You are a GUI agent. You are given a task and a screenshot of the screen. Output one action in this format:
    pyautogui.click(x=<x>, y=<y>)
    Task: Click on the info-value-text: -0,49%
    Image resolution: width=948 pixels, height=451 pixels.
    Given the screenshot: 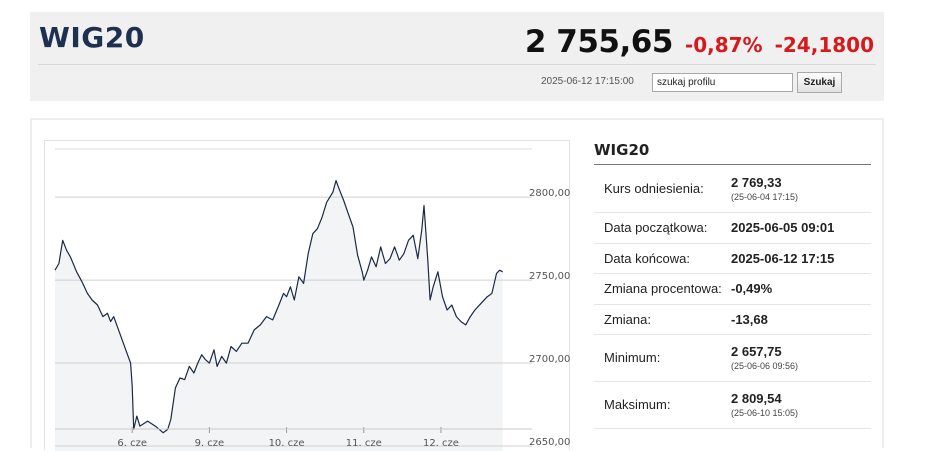 What is the action you would take?
    pyautogui.click(x=752, y=288)
    